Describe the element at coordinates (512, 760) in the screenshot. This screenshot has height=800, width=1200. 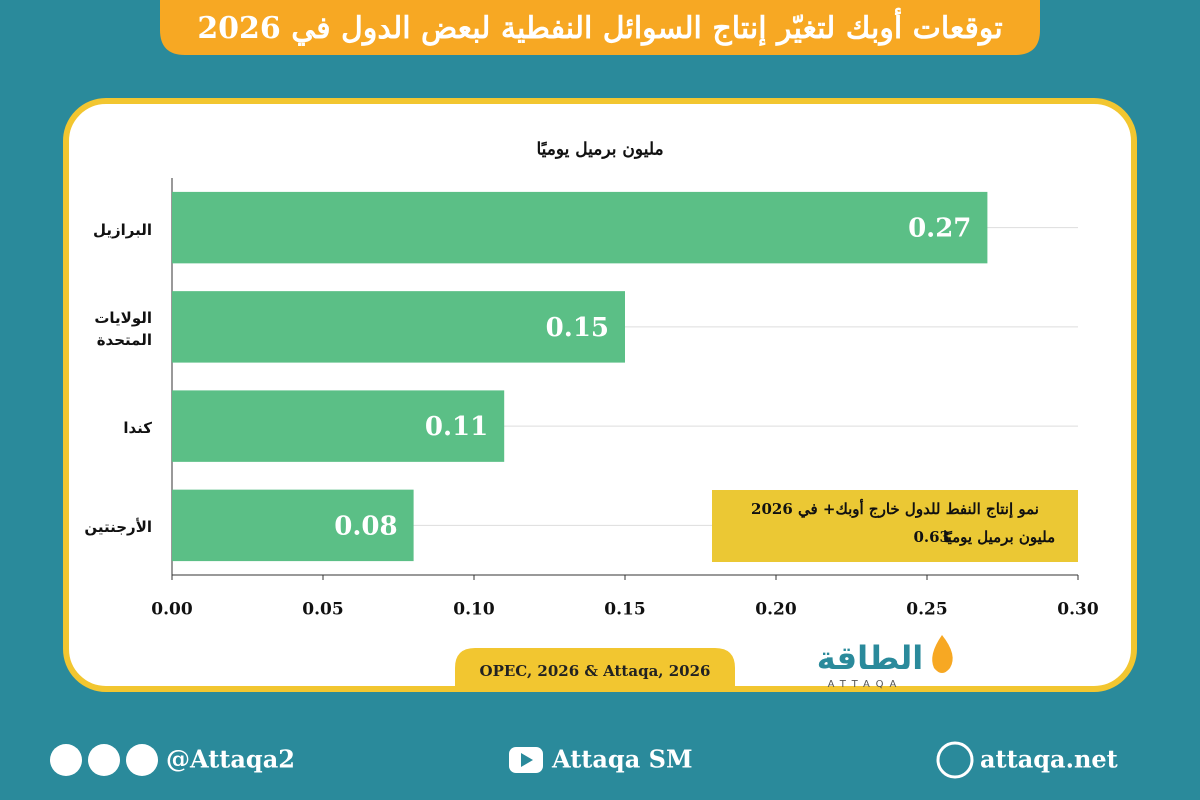
I see `social-icons` at that location.